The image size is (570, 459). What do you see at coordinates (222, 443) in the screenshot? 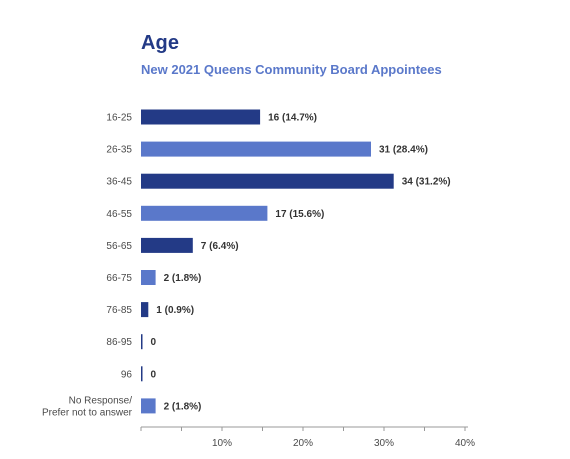
I see `x-tick-label-0: 10%` at bounding box center [222, 443].